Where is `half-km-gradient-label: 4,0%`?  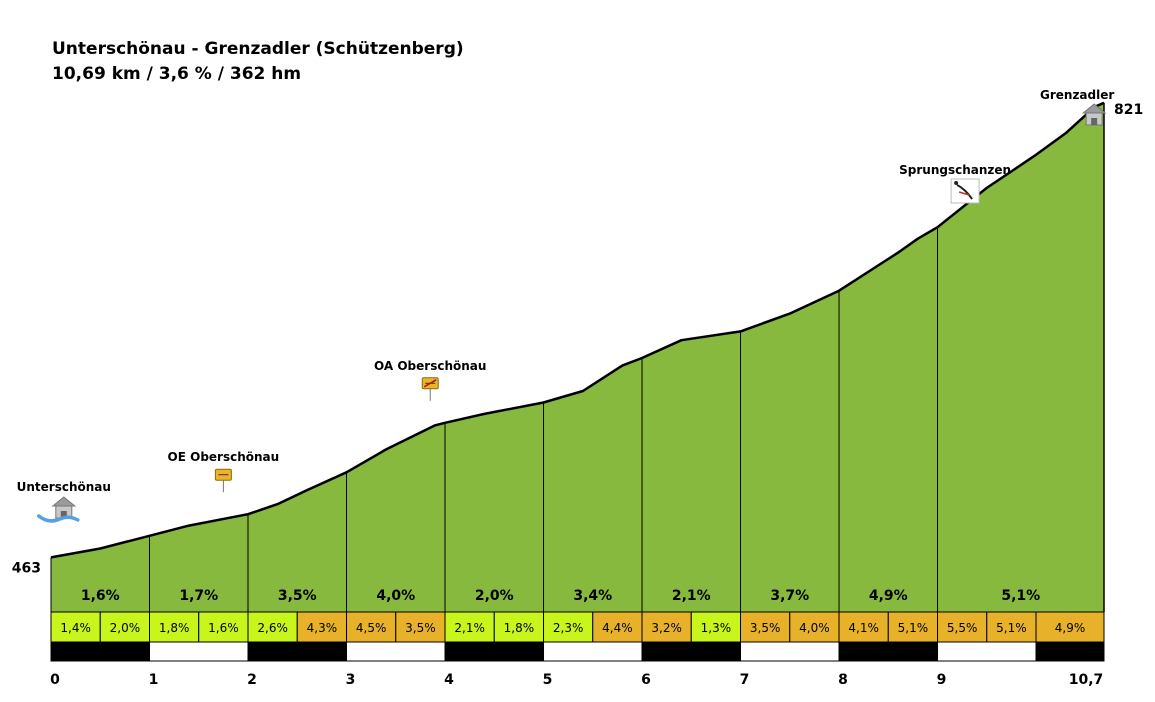
half-km-gradient-label: 4,0% is located at coordinates (814, 628).